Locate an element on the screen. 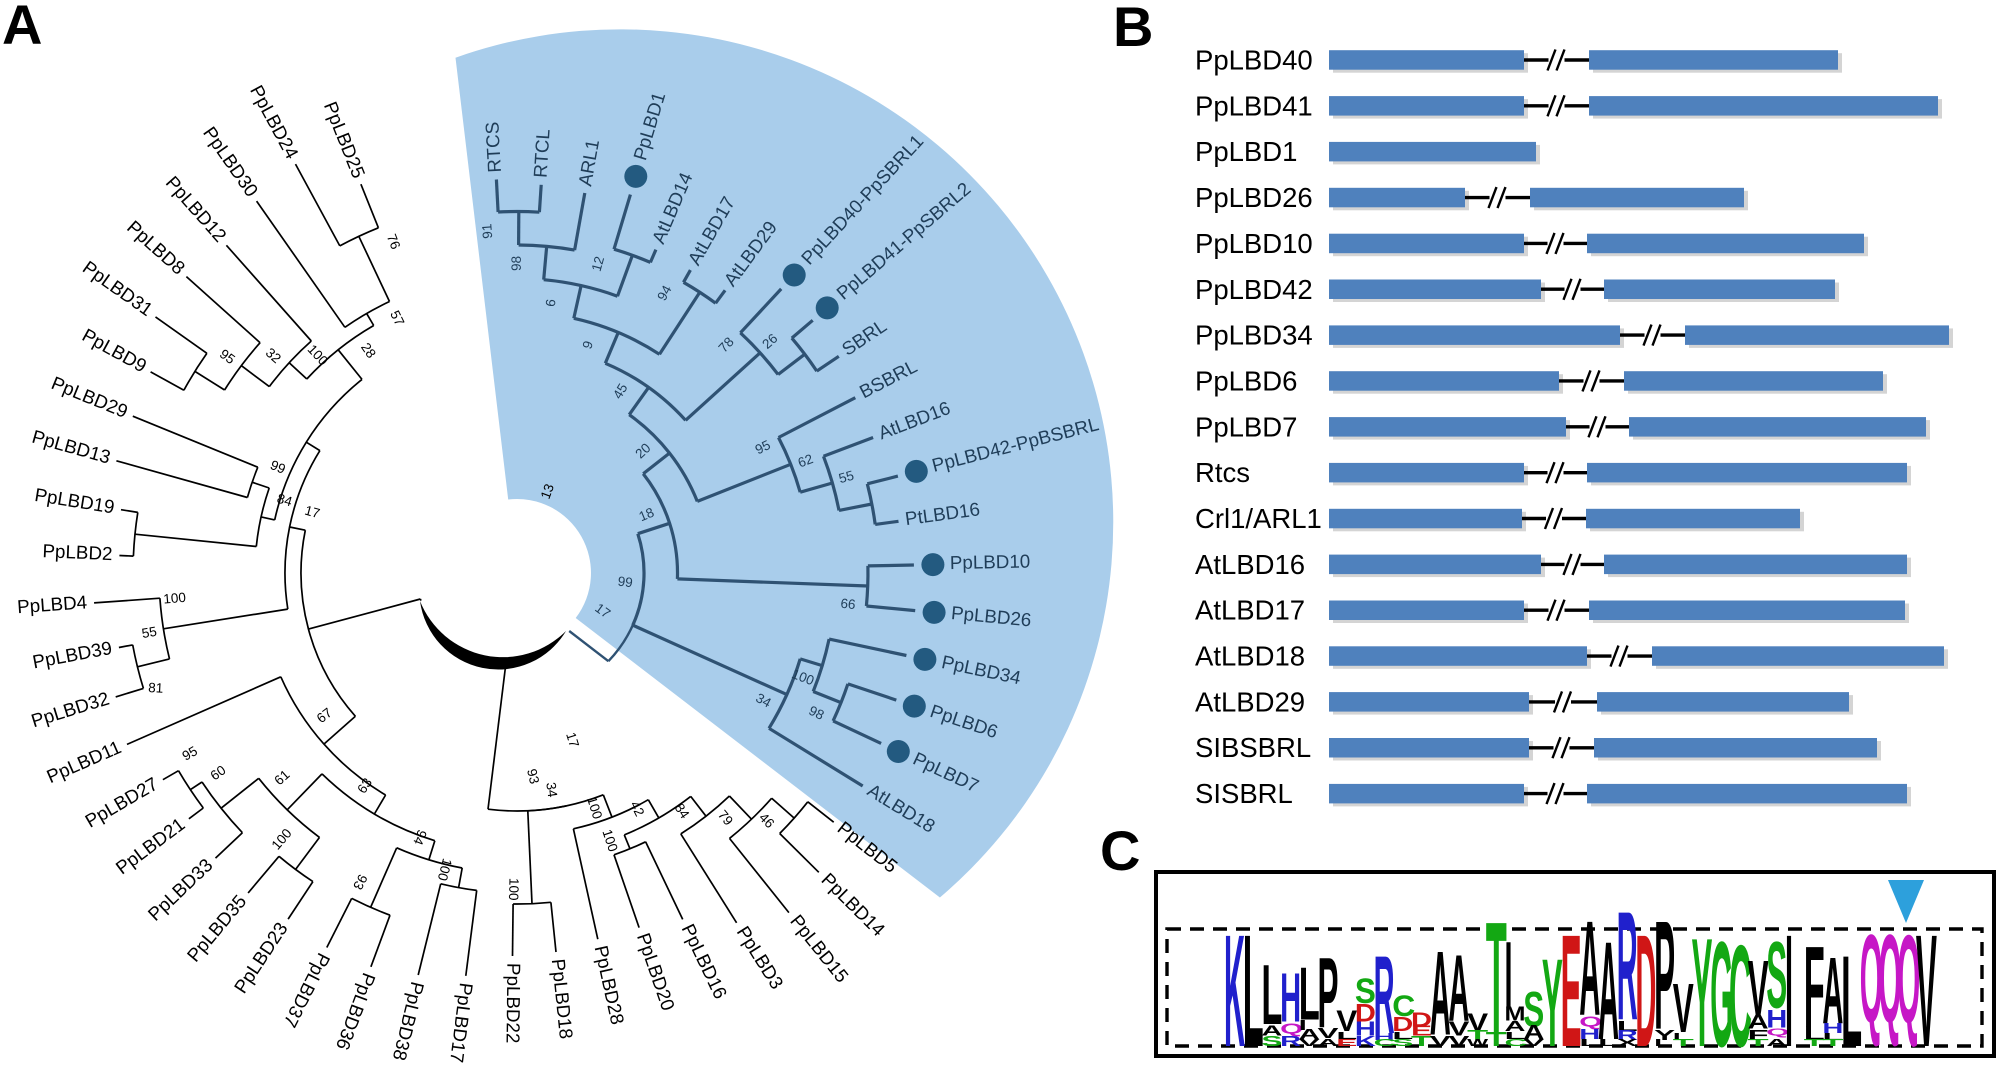  svg-text: PpLBD41 is located at coordinates (1254, 105).